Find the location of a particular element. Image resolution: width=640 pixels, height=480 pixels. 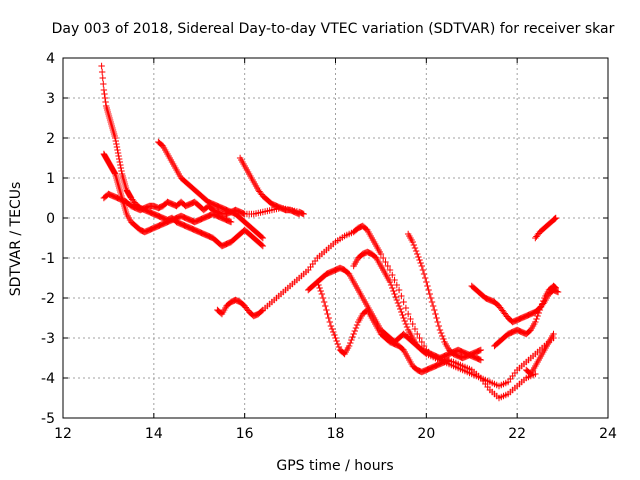

series-track-j is located at coordinates (444, 296).